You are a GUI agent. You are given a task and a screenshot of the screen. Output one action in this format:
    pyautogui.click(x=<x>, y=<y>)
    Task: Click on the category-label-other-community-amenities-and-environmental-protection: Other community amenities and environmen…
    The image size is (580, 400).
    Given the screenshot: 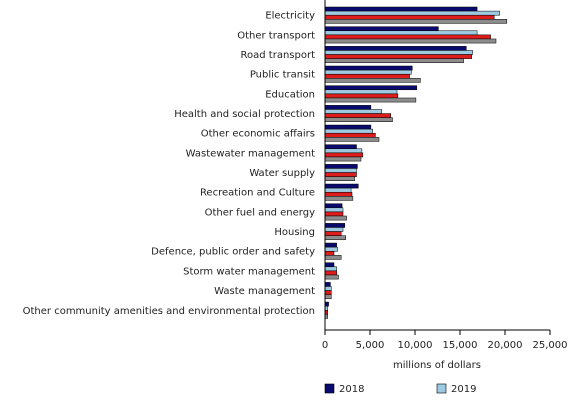 What is the action you would take?
    pyautogui.click(x=169, y=311)
    